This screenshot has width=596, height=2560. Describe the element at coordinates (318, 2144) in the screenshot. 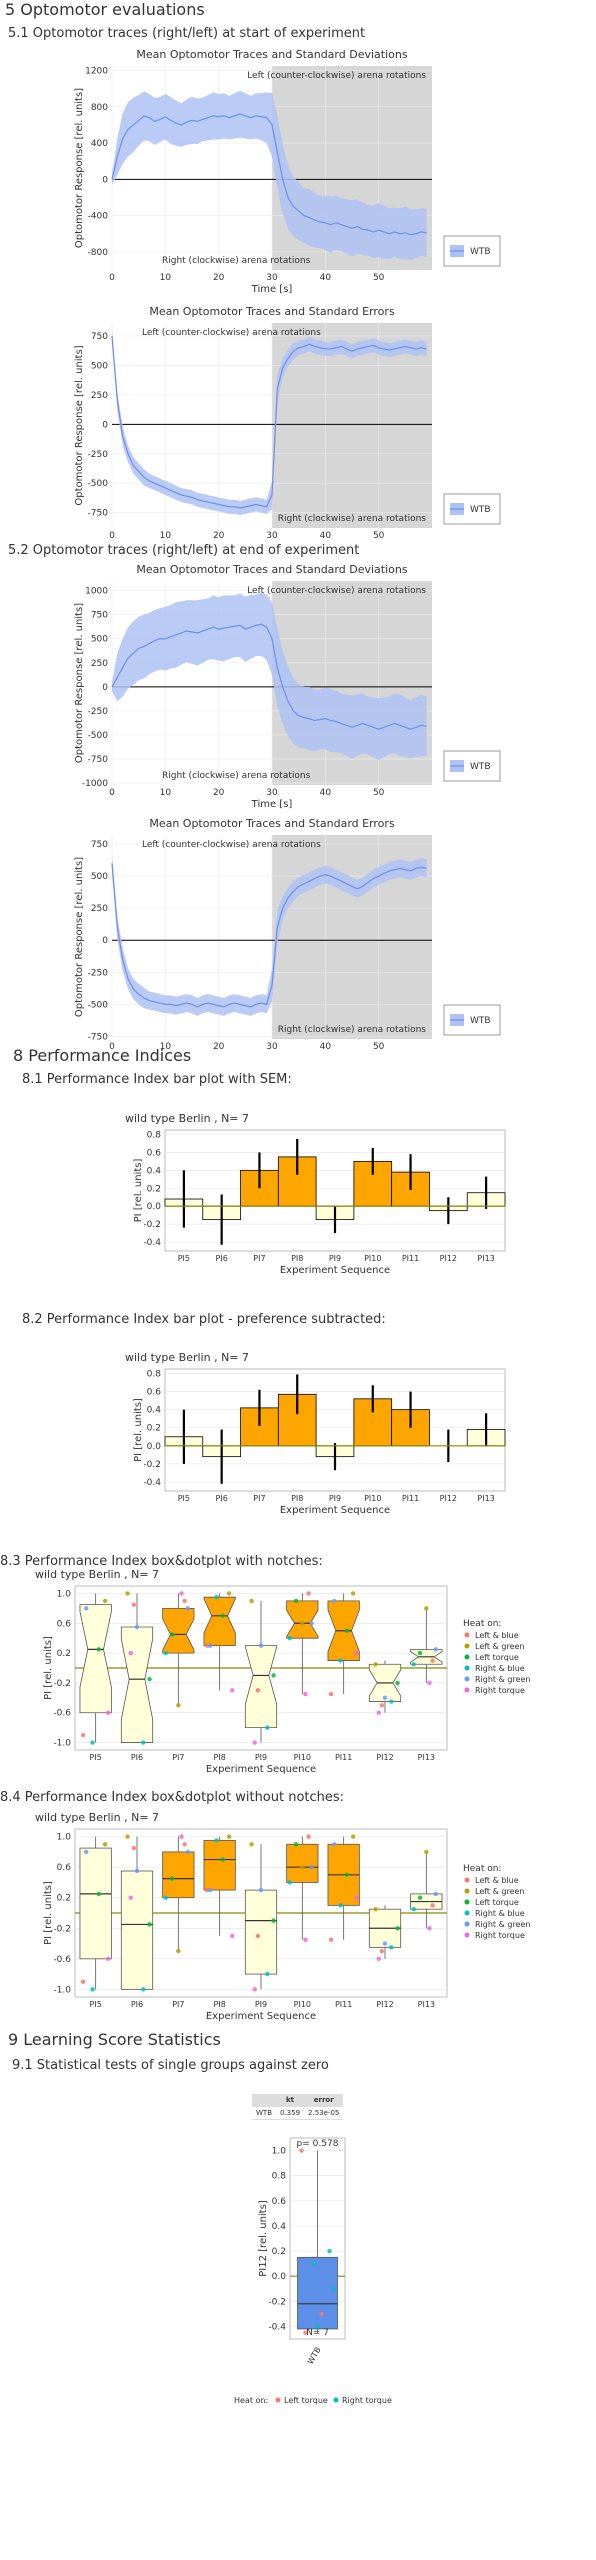

I see `annotation: p= 0.578` at that location.